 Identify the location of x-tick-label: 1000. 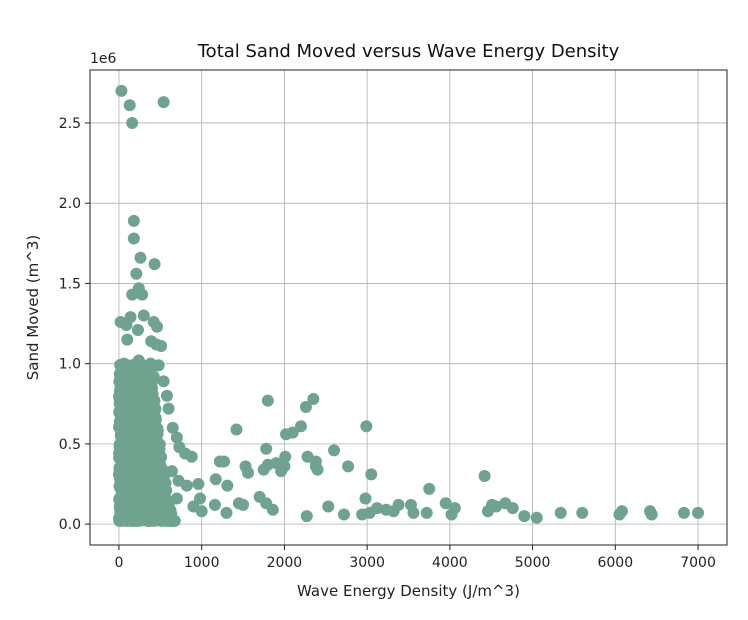
(202, 563).